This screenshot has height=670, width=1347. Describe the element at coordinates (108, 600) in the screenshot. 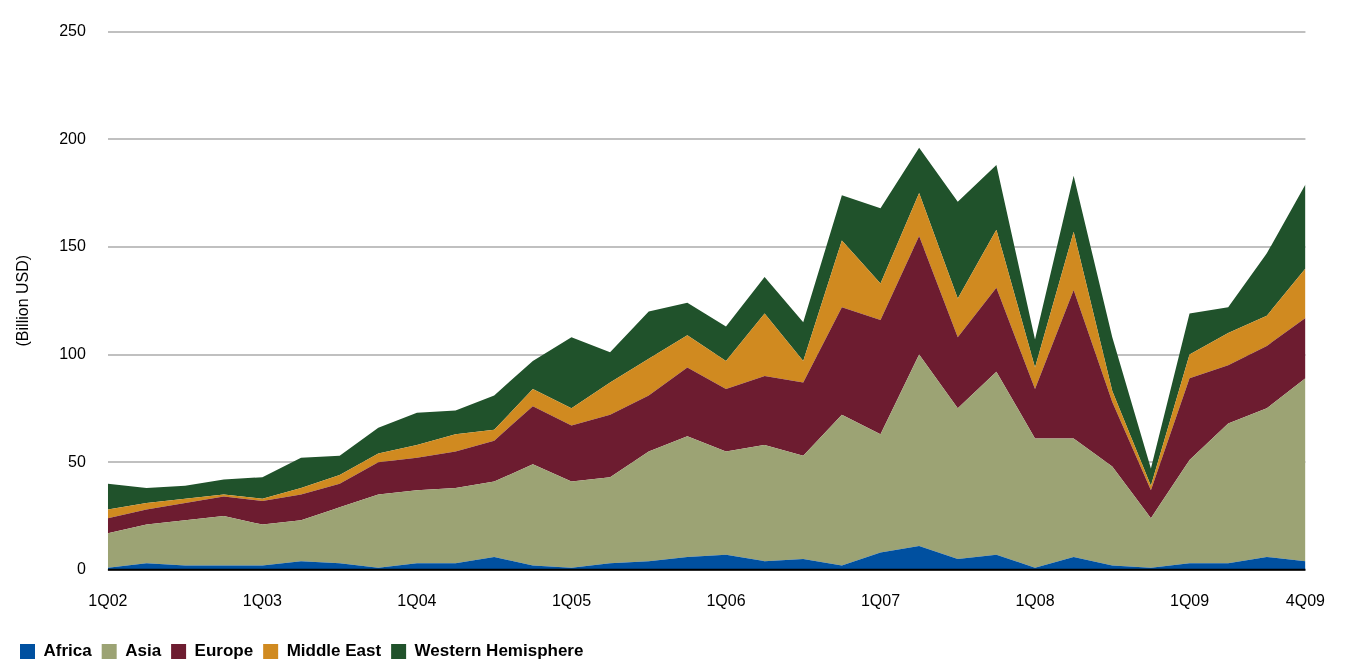

I see `x-tick-label: 1Q02` at that location.